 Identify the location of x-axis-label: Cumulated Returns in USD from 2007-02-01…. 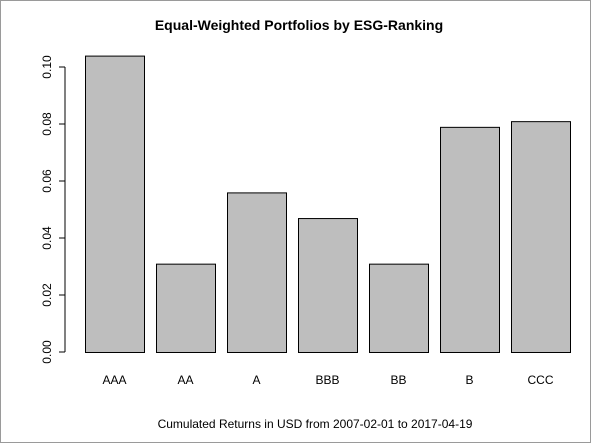
(315, 424).